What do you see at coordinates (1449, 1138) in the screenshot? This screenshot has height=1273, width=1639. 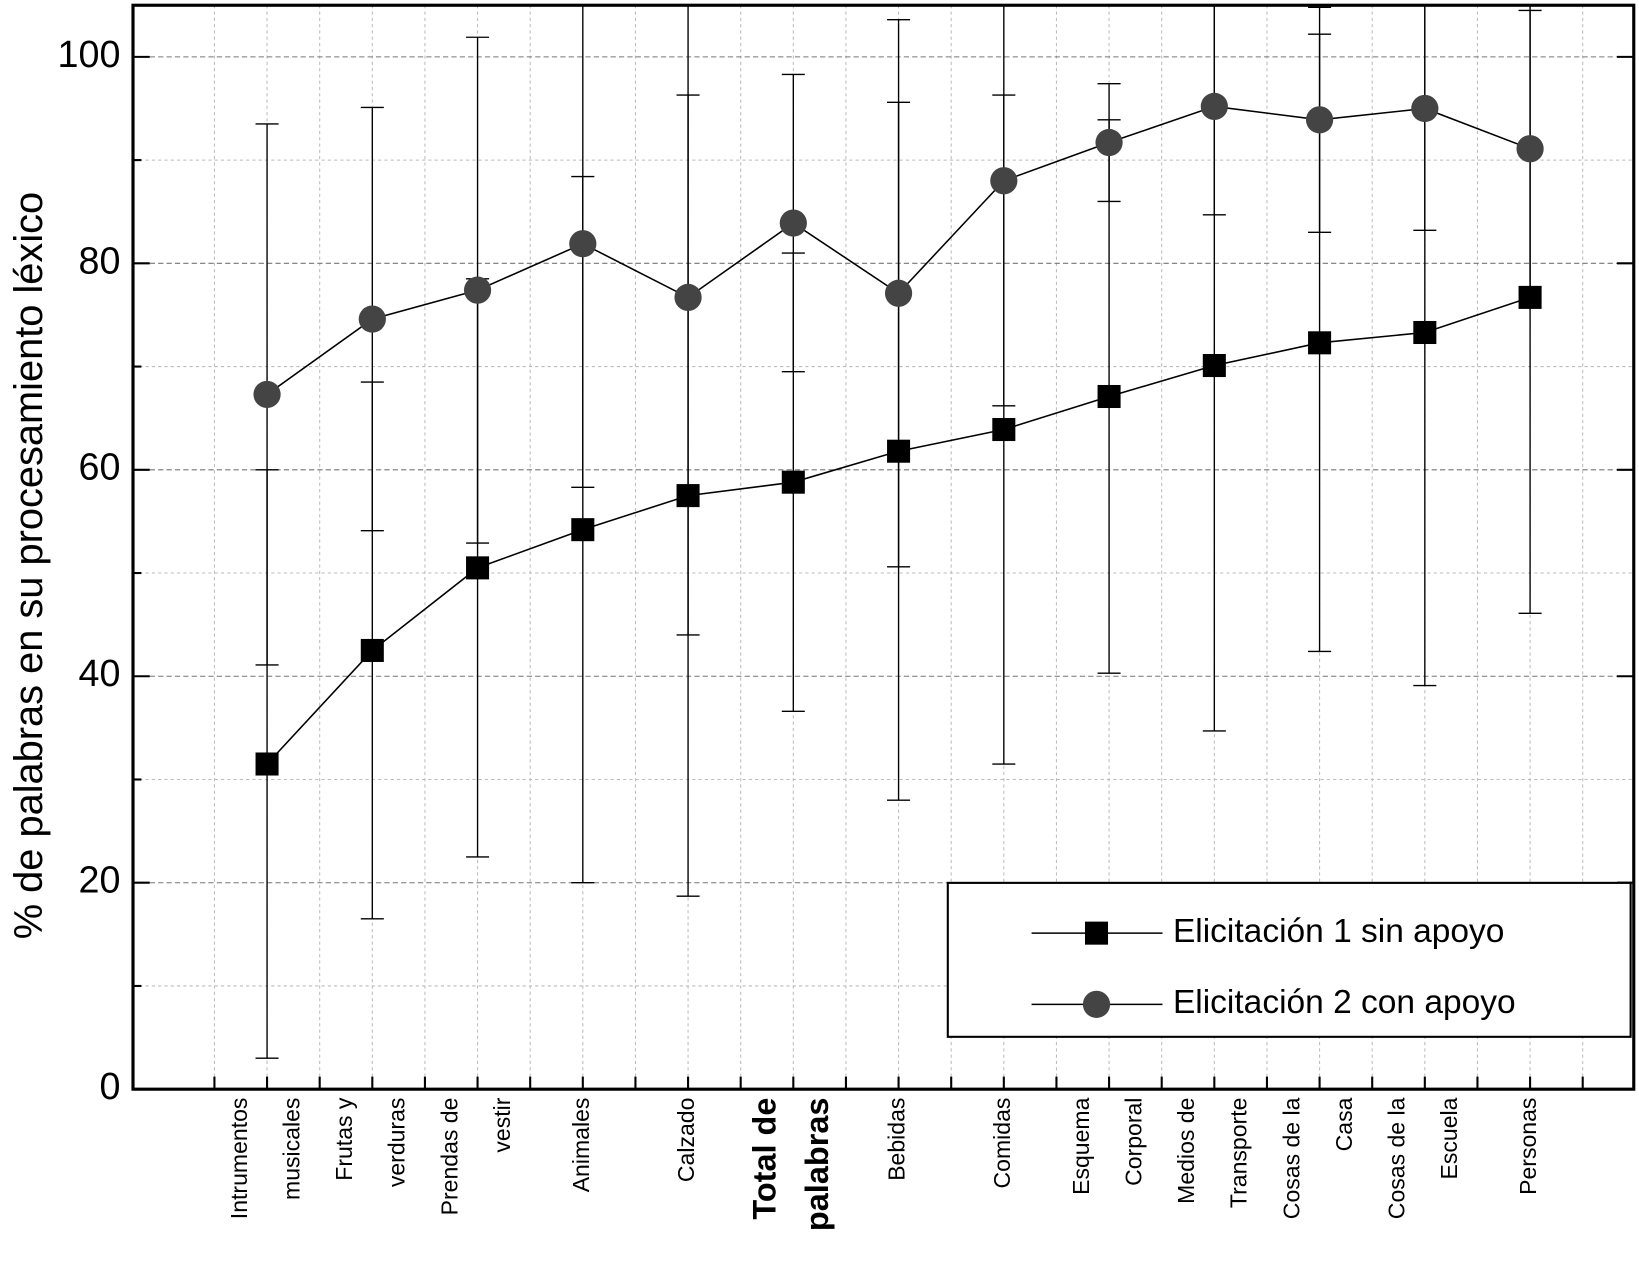 I see `x-tick-label: Escuela` at bounding box center [1449, 1138].